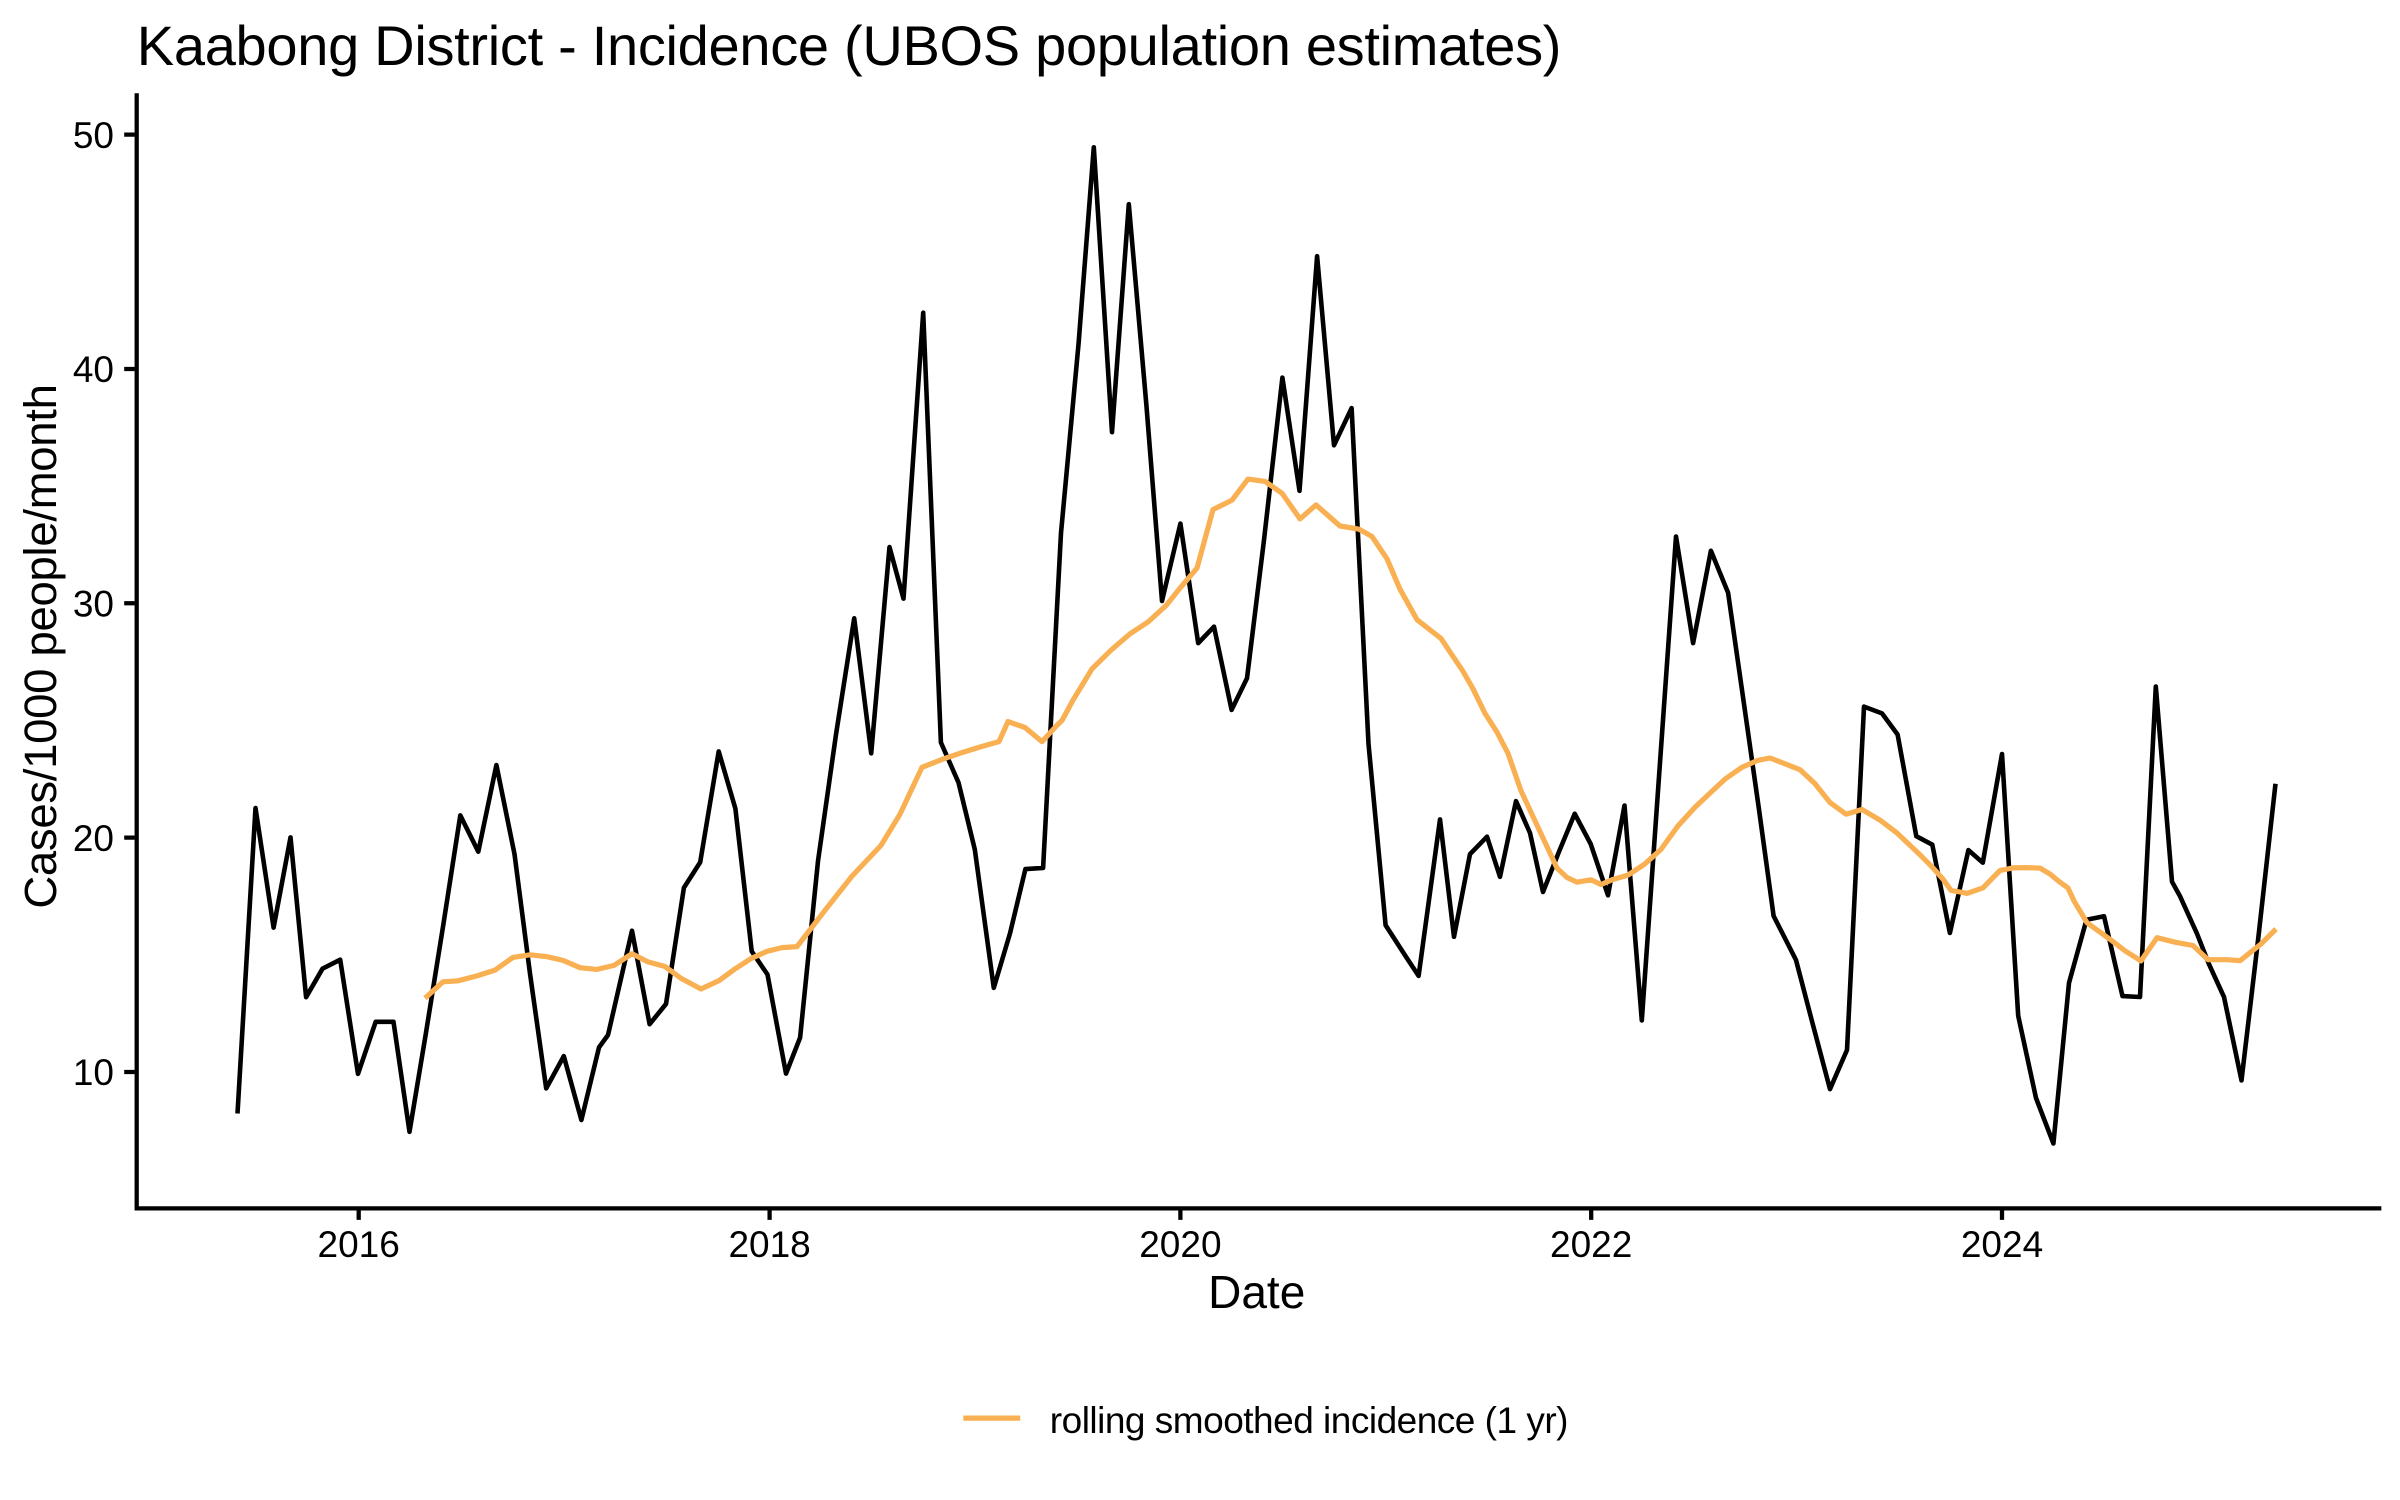 The width and height of the screenshot is (2400, 1500). What do you see at coordinates (1591, 1244) in the screenshot?
I see `svg-text: 2022` at bounding box center [1591, 1244].